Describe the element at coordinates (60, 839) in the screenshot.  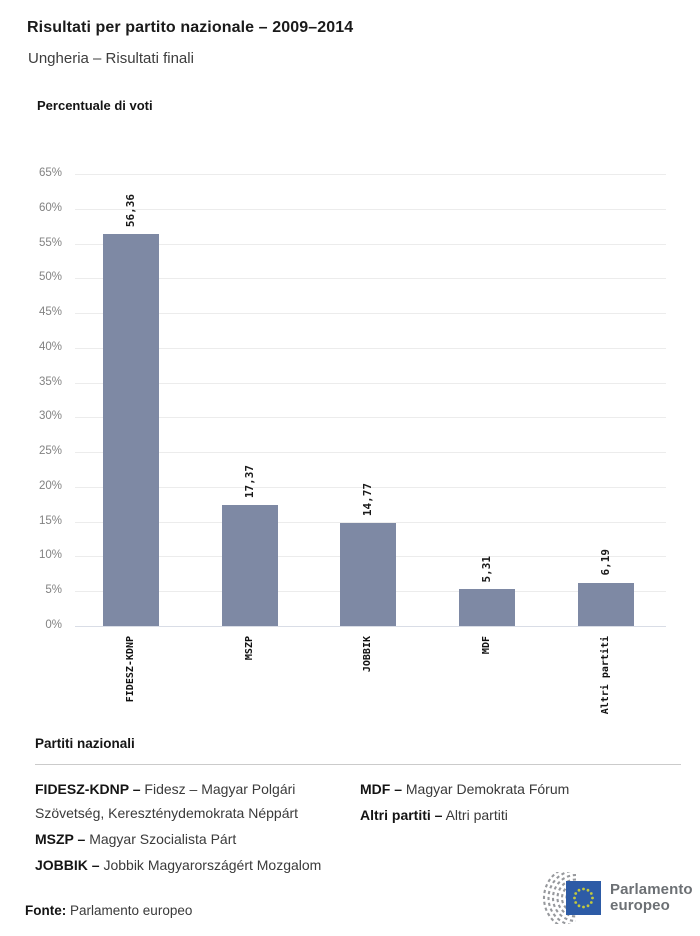
I see `legend-term: MSZP –` at that location.